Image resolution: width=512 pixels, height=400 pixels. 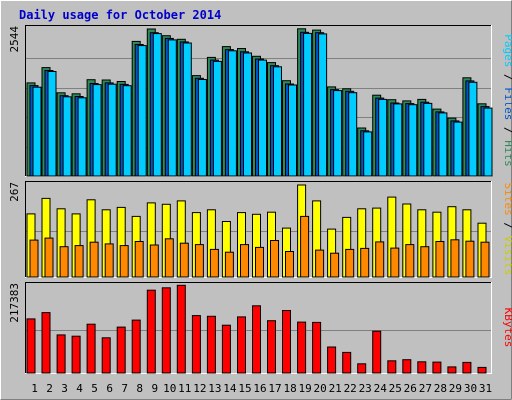 What do you see at coordinates (79, 388) in the screenshot?
I see `x-tick-label: 4` at bounding box center [79, 388].